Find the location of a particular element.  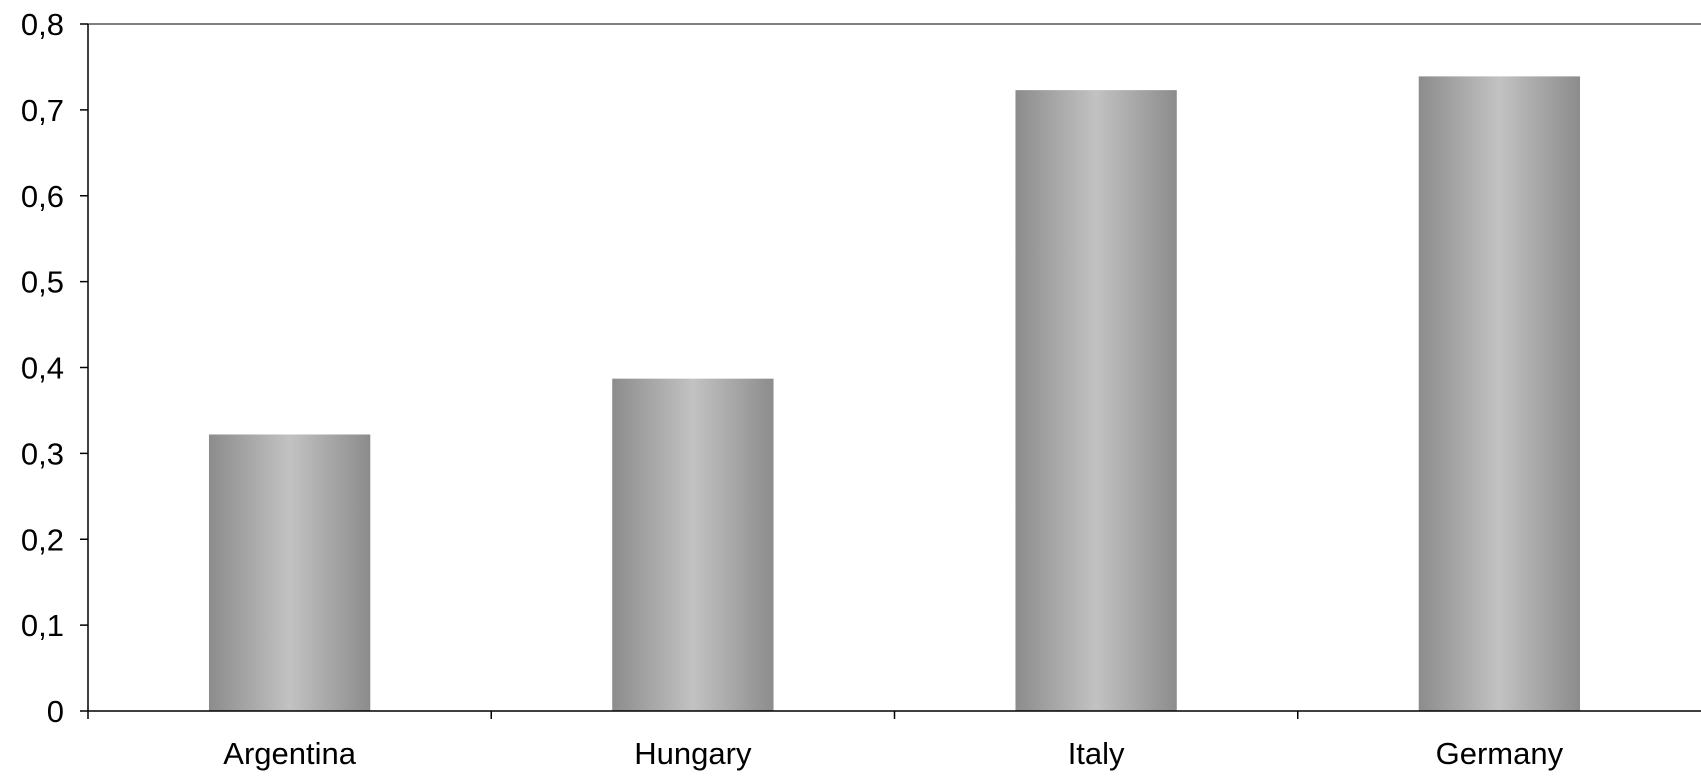

bar-italy is located at coordinates (1096, 400).